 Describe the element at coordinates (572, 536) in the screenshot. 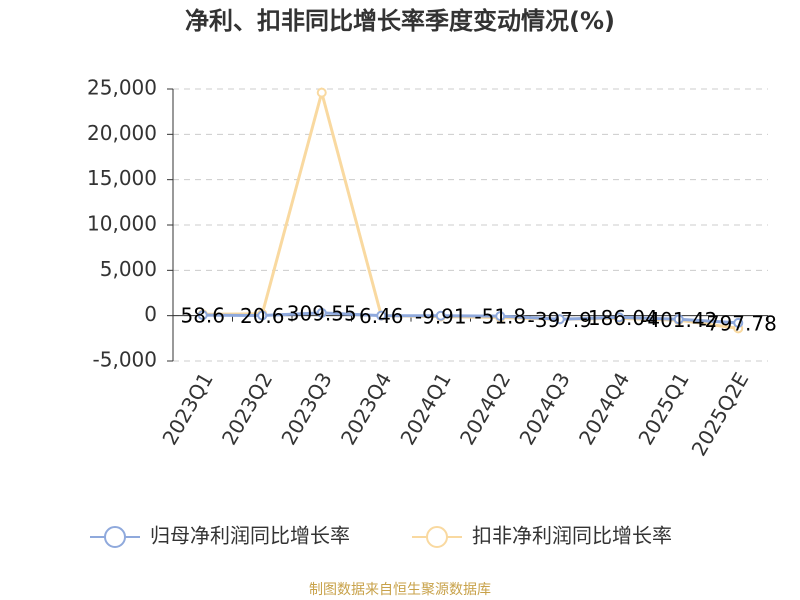

I see `legend-label: 扣非净利润同比增长率` at that location.